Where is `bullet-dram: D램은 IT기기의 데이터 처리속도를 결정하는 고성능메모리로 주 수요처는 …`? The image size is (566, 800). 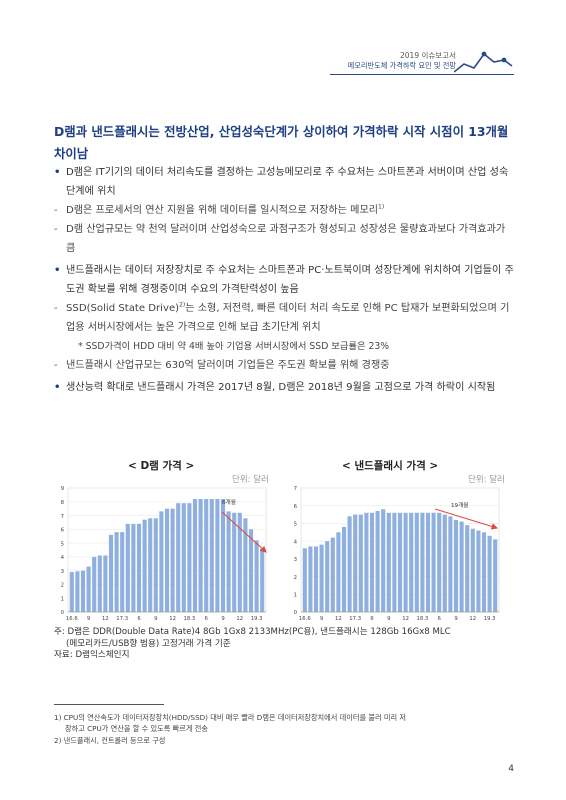
bullet-dram: D램은 IT기기의 데이터 처리속도를 결정하는 고성능메모리로 주 수요처는 … is located at coordinates (284, 182).